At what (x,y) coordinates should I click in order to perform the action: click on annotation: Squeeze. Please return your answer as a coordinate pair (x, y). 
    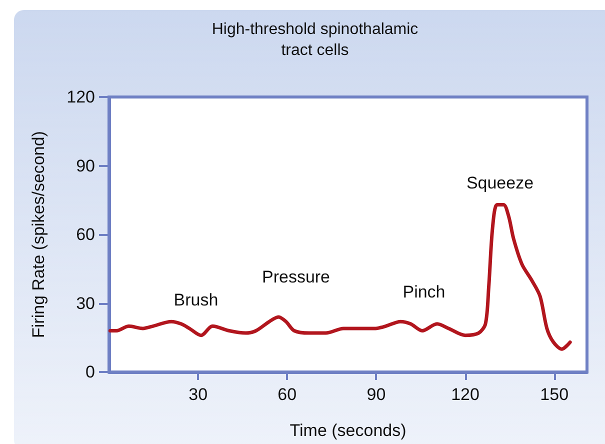
    Looking at the image, I should click on (500, 183).